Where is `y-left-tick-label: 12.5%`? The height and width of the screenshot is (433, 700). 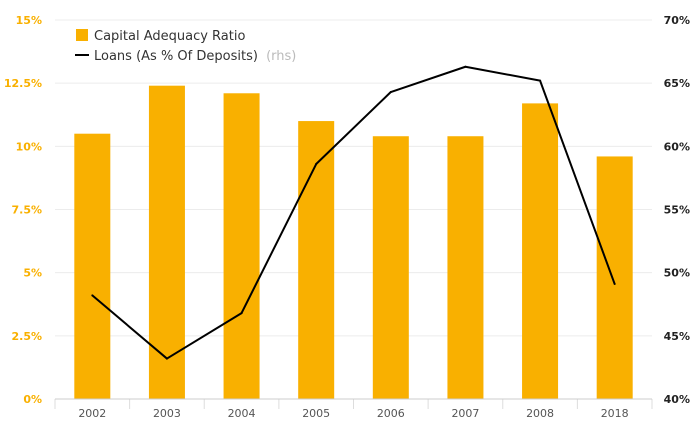
y-left-tick-label: 12.5% is located at coordinates (23, 83).